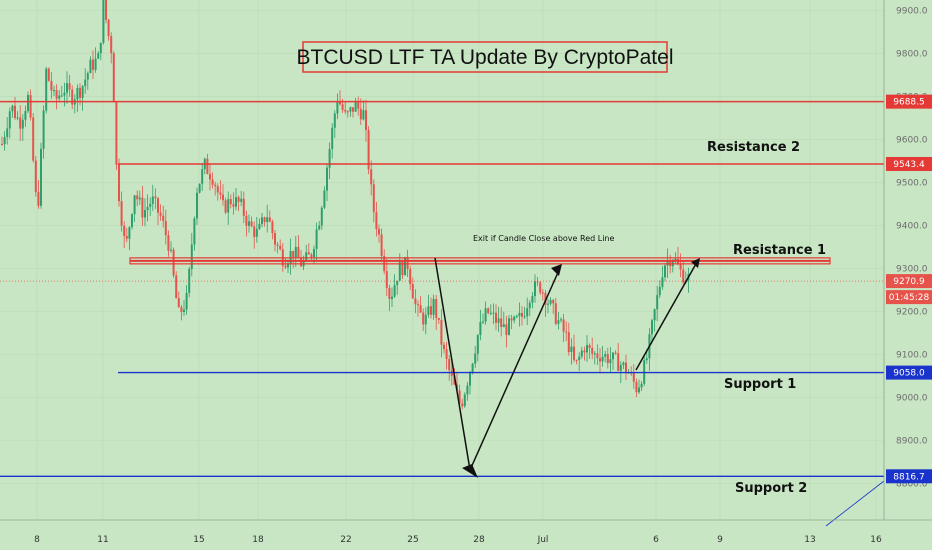 This screenshot has width=932, height=550. Describe the element at coordinates (909, 372) in the screenshot. I see `level-price-tag` at that location.